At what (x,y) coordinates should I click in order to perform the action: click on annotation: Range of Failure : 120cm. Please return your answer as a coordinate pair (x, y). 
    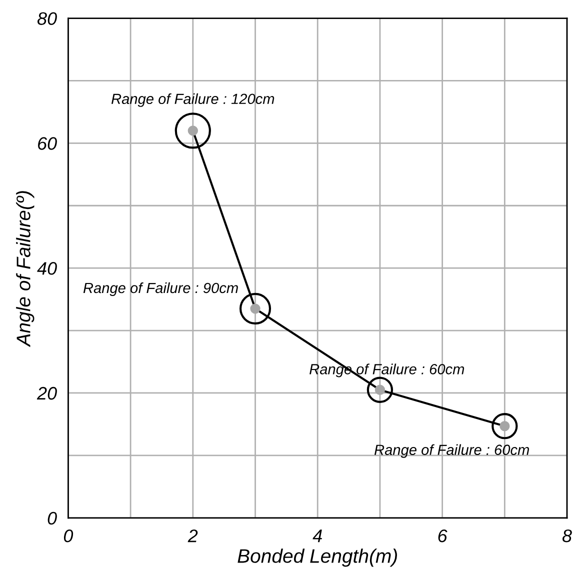
    Looking at the image, I should click on (192, 100).